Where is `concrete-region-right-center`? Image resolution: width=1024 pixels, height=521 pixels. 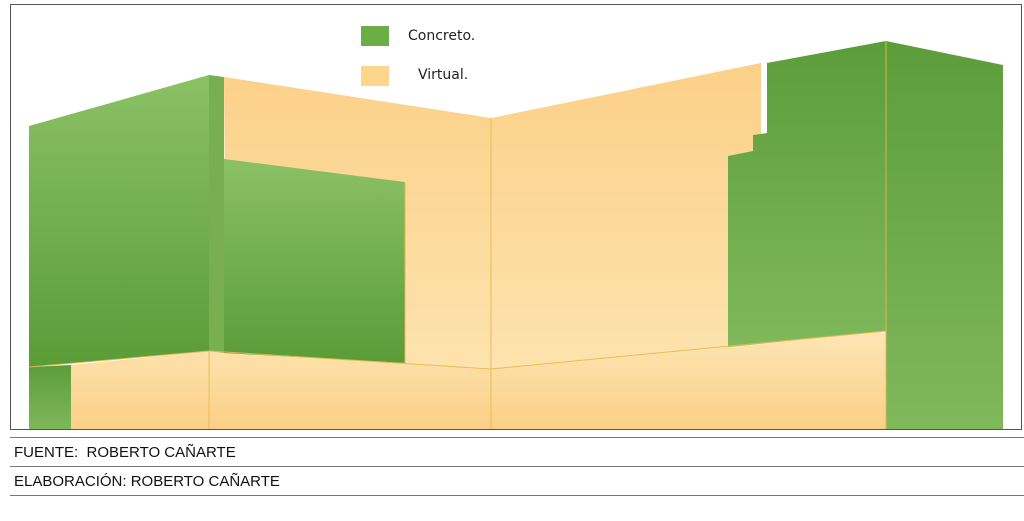
concrete-region-right-center is located at coordinates (807, 194).